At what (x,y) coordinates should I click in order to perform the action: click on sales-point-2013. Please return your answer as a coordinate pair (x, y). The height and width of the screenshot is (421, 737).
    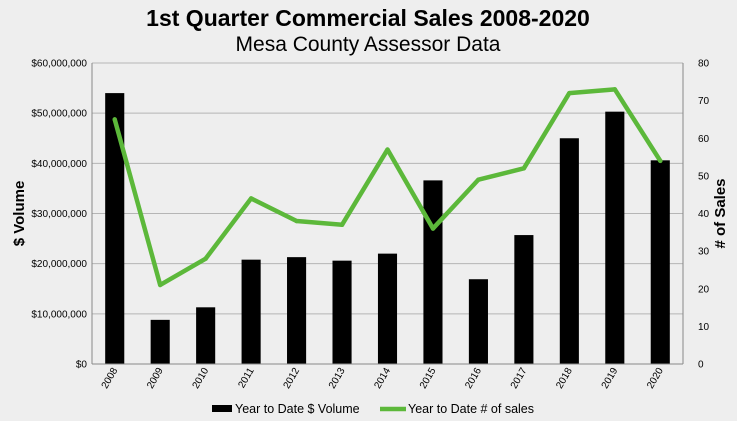
    Looking at the image, I should click on (342, 225).